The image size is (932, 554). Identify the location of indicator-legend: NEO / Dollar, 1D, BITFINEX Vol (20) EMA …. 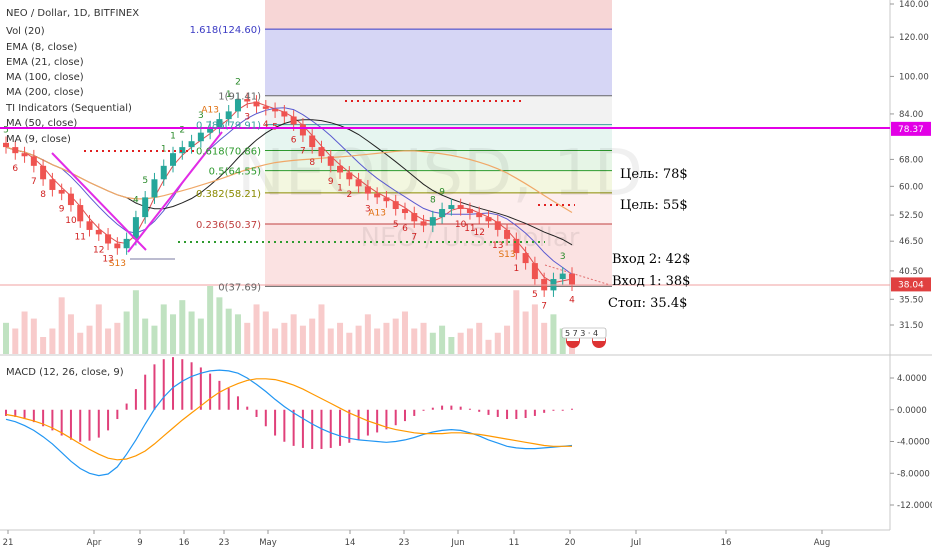
(72, 193).